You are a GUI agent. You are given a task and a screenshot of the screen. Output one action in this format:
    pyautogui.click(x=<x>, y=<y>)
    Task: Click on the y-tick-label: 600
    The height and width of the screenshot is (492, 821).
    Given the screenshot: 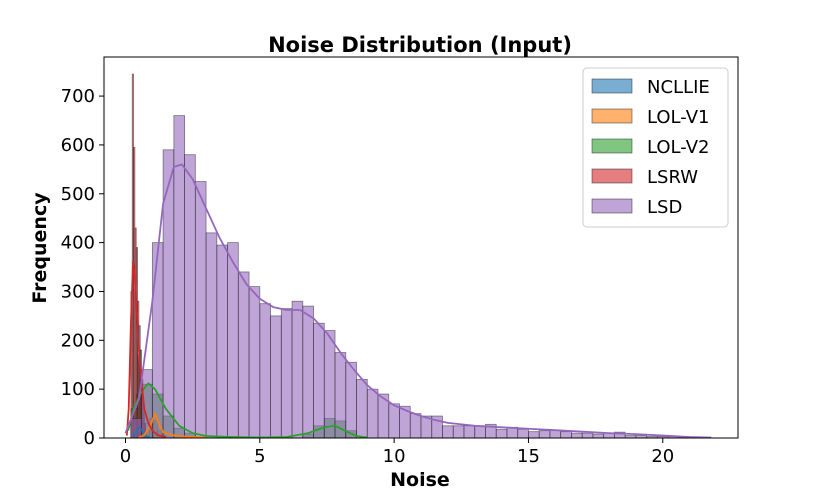 What is the action you would take?
    pyautogui.click(x=78, y=145)
    